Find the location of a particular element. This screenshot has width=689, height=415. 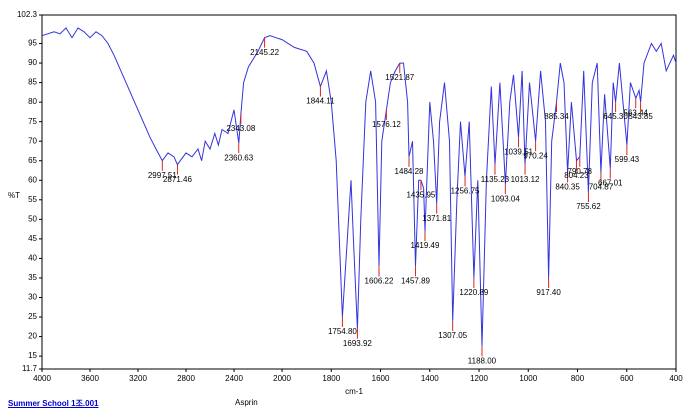

y-tick-label: 90 is located at coordinates (32, 62).